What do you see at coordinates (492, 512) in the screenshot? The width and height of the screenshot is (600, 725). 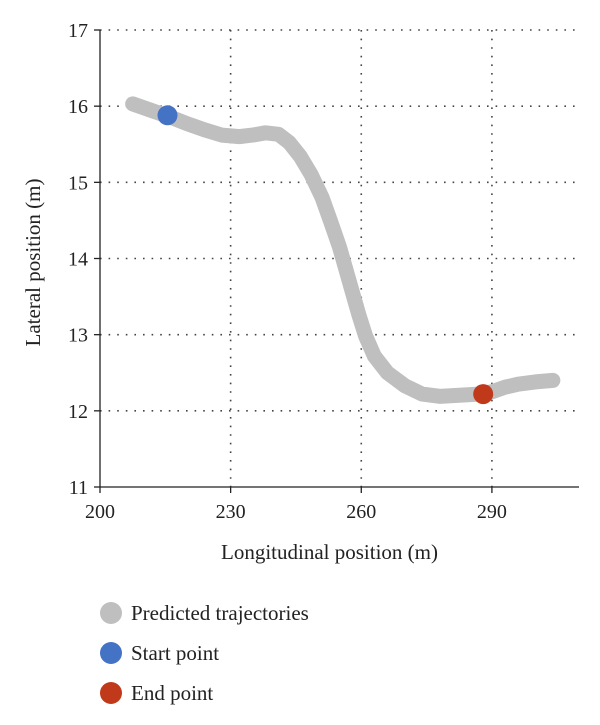 I see `x-tick-label: 290` at bounding box center [492, 512].